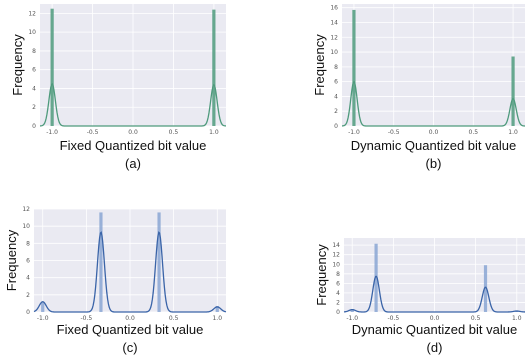 This screenshot has height=360, width=531. What do you see at coordinates (334, 8) in the screenshot?
I see `y-tick-label: 16` at bounding box center [334, 8].